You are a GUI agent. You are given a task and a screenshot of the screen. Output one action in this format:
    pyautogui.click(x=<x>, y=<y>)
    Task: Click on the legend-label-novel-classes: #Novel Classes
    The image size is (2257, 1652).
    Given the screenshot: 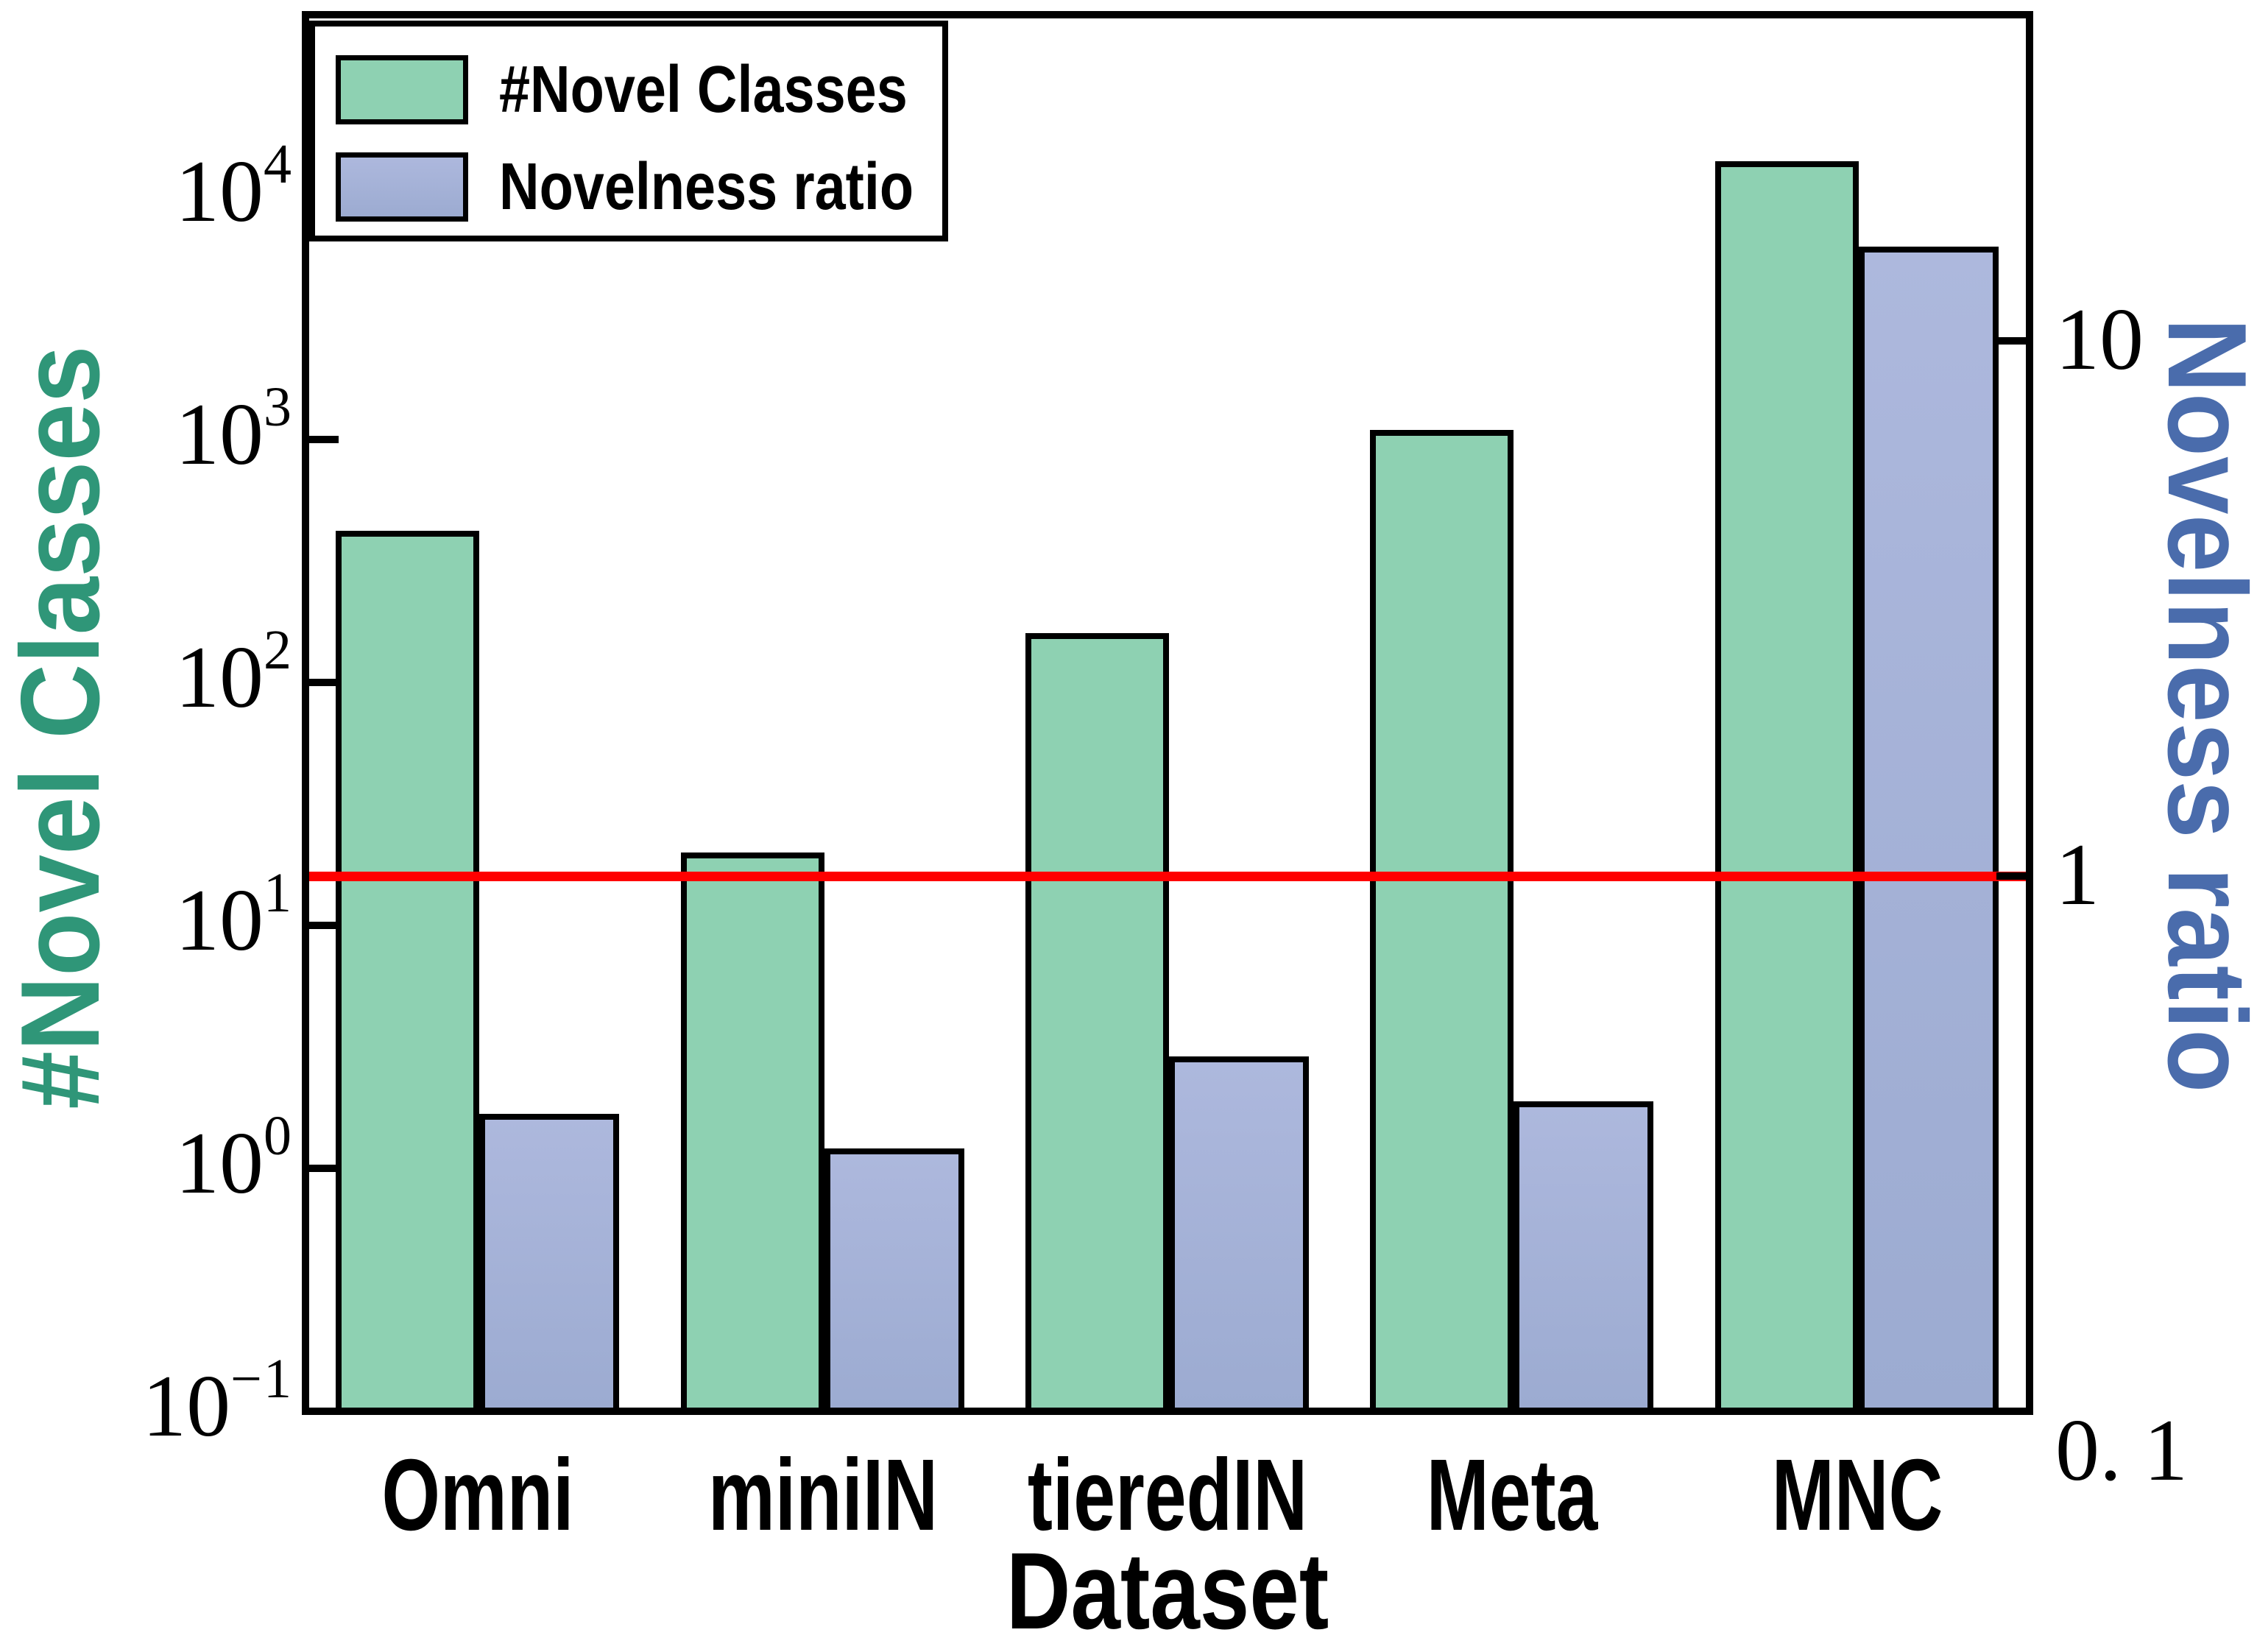 What is the action you would take?
    pyautogui.click(x=703, y=90)
    